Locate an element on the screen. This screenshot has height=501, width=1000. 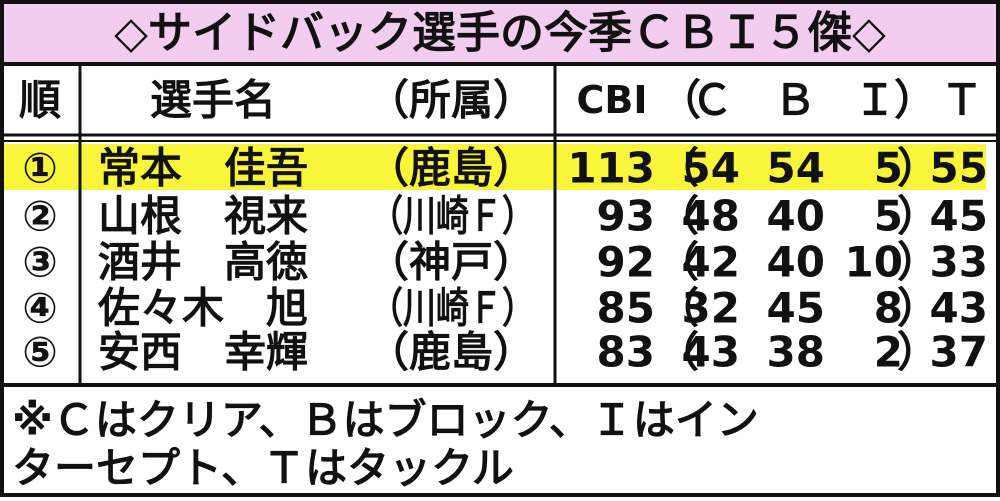
tackle: 55 is located at coordinates (959, 168).